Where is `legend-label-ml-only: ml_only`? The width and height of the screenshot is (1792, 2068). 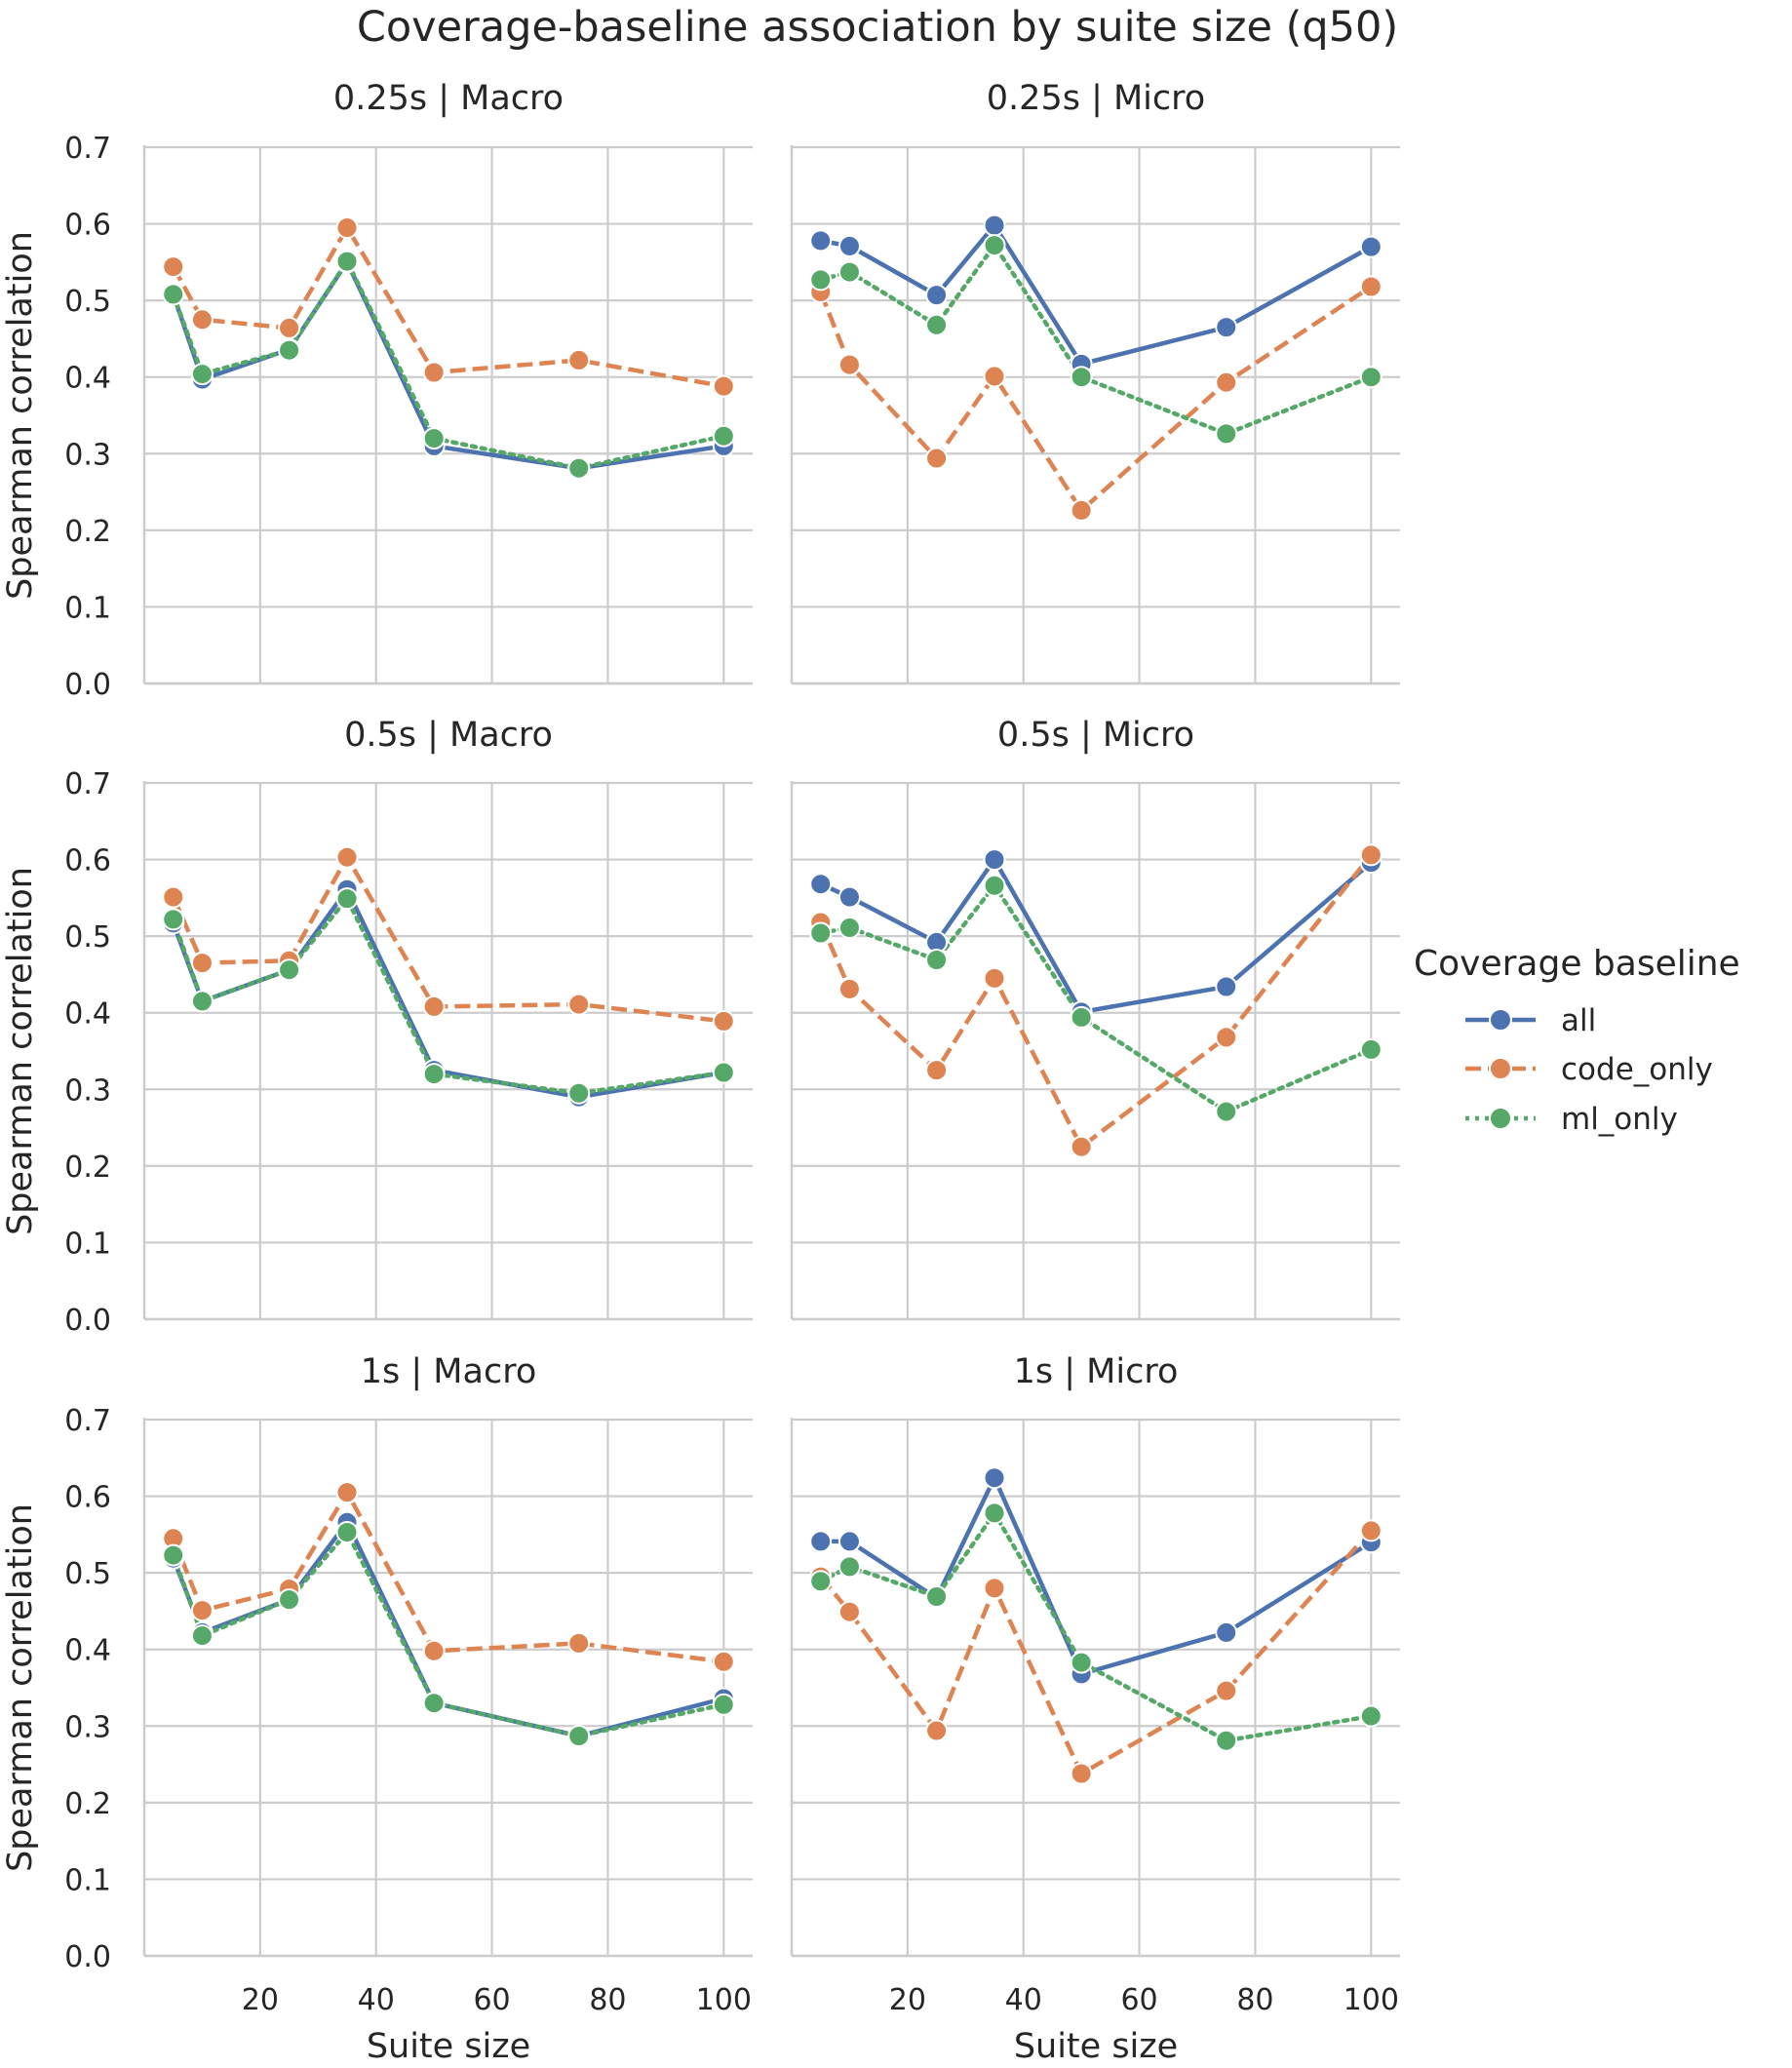 legend-label-ml-only: ml_only is located at coordinates (1619, 1119).